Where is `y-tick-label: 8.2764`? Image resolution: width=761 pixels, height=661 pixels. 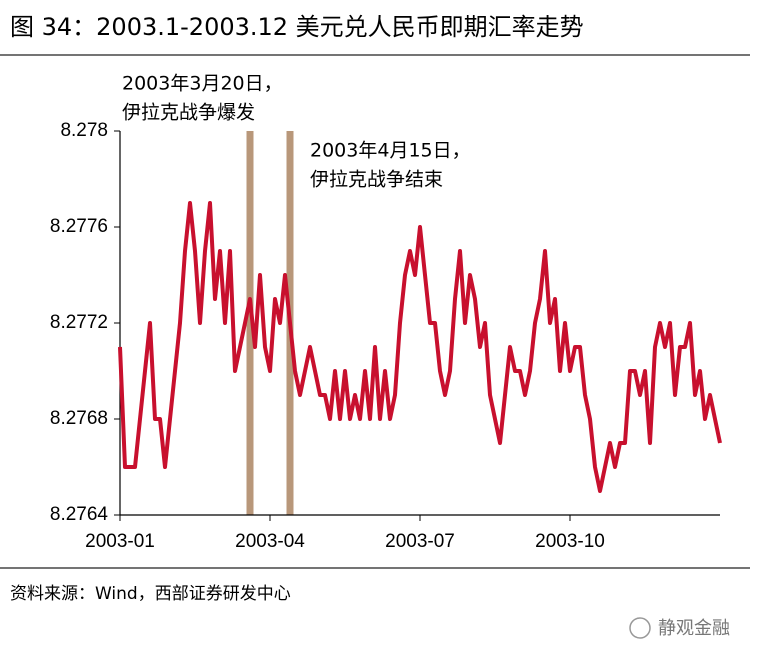
y-tick-label: 8.2764 is located at coordinates (79, 514).